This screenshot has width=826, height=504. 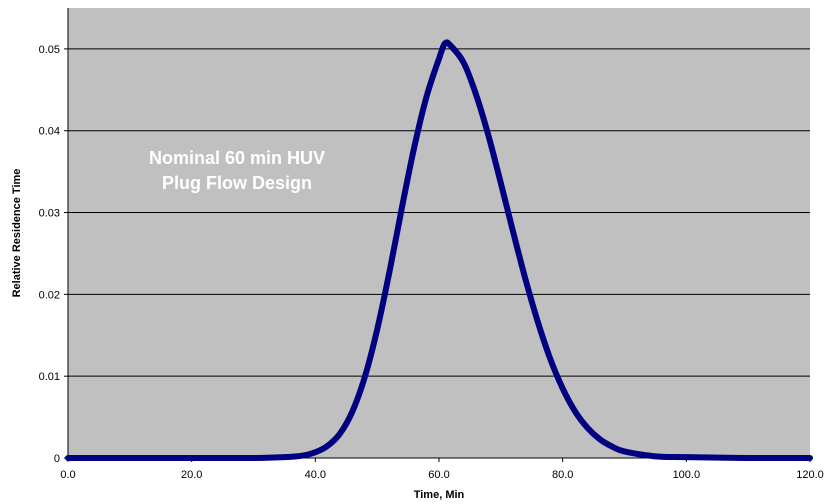 I want to click on y-ticks: 0 0.01 0.02 0.03 0.04 0.05, so click(x=53, y=254).